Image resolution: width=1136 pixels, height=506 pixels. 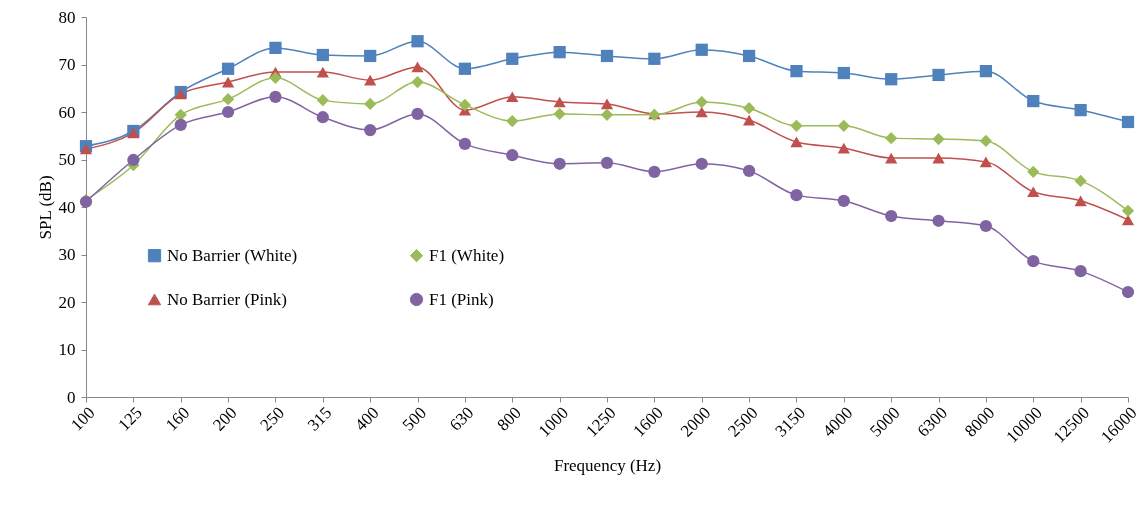 I want to click on x-axis-title: Frequency (Hz), so click(x=607, y=465).